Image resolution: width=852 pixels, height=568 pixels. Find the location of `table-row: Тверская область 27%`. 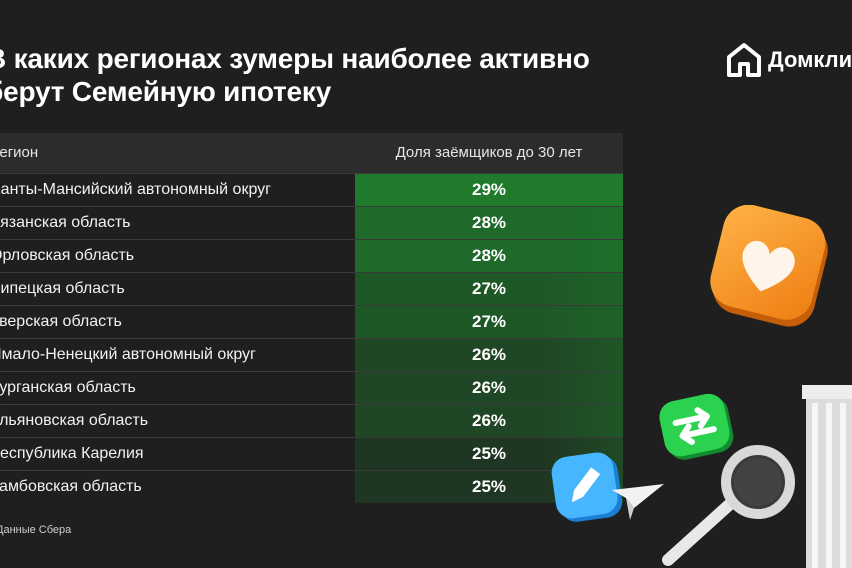

table-row: Тверская область 27% is located at coordinates (311, 321).